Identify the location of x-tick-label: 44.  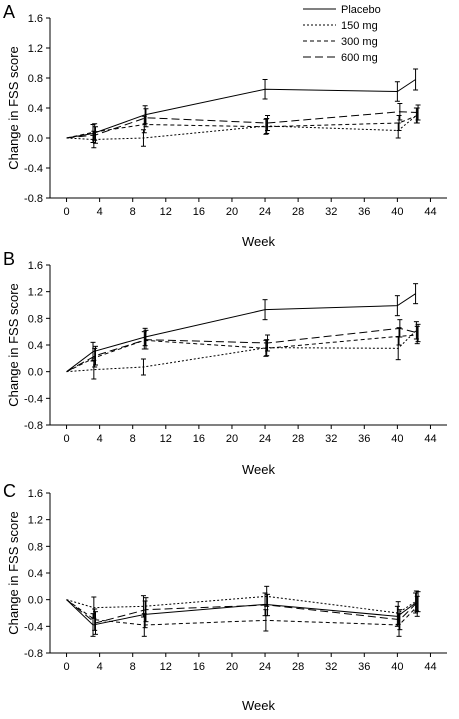
(430, 667).